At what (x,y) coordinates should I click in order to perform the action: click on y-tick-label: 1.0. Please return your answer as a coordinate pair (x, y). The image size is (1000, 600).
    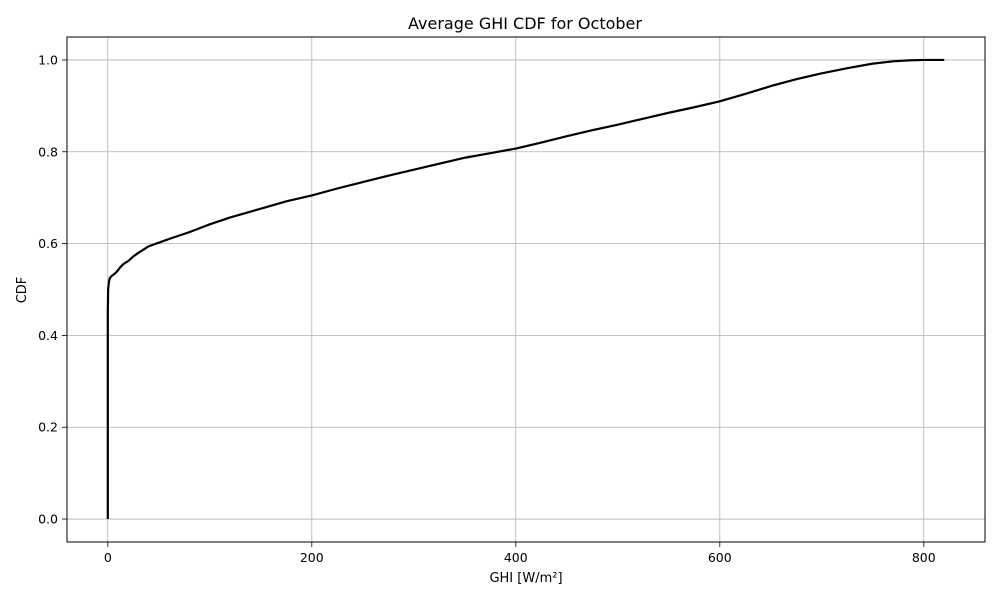
    Looking at the image, I should click on (48, 59).